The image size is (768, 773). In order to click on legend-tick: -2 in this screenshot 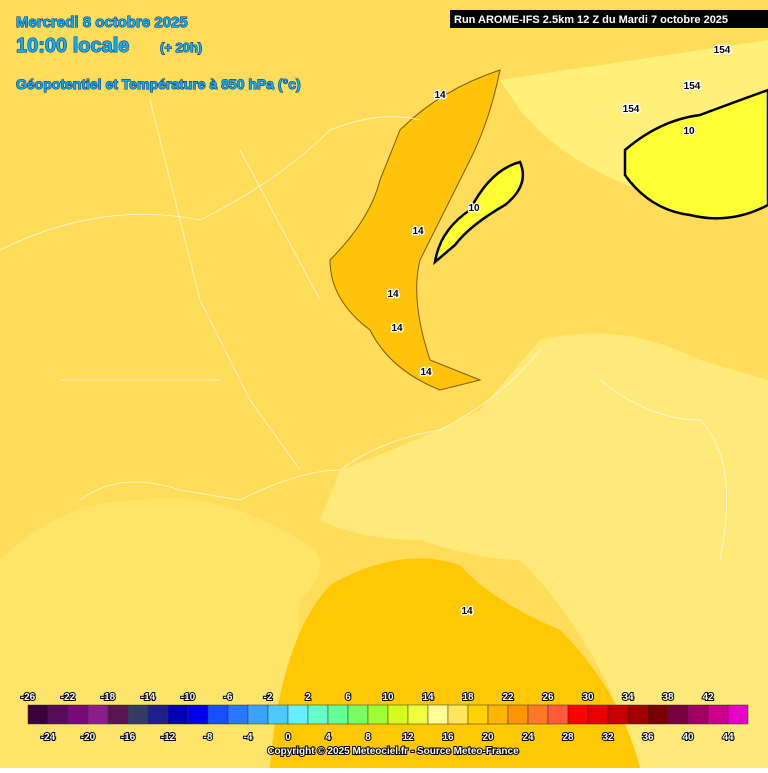, I will do `click(268, 697)`.